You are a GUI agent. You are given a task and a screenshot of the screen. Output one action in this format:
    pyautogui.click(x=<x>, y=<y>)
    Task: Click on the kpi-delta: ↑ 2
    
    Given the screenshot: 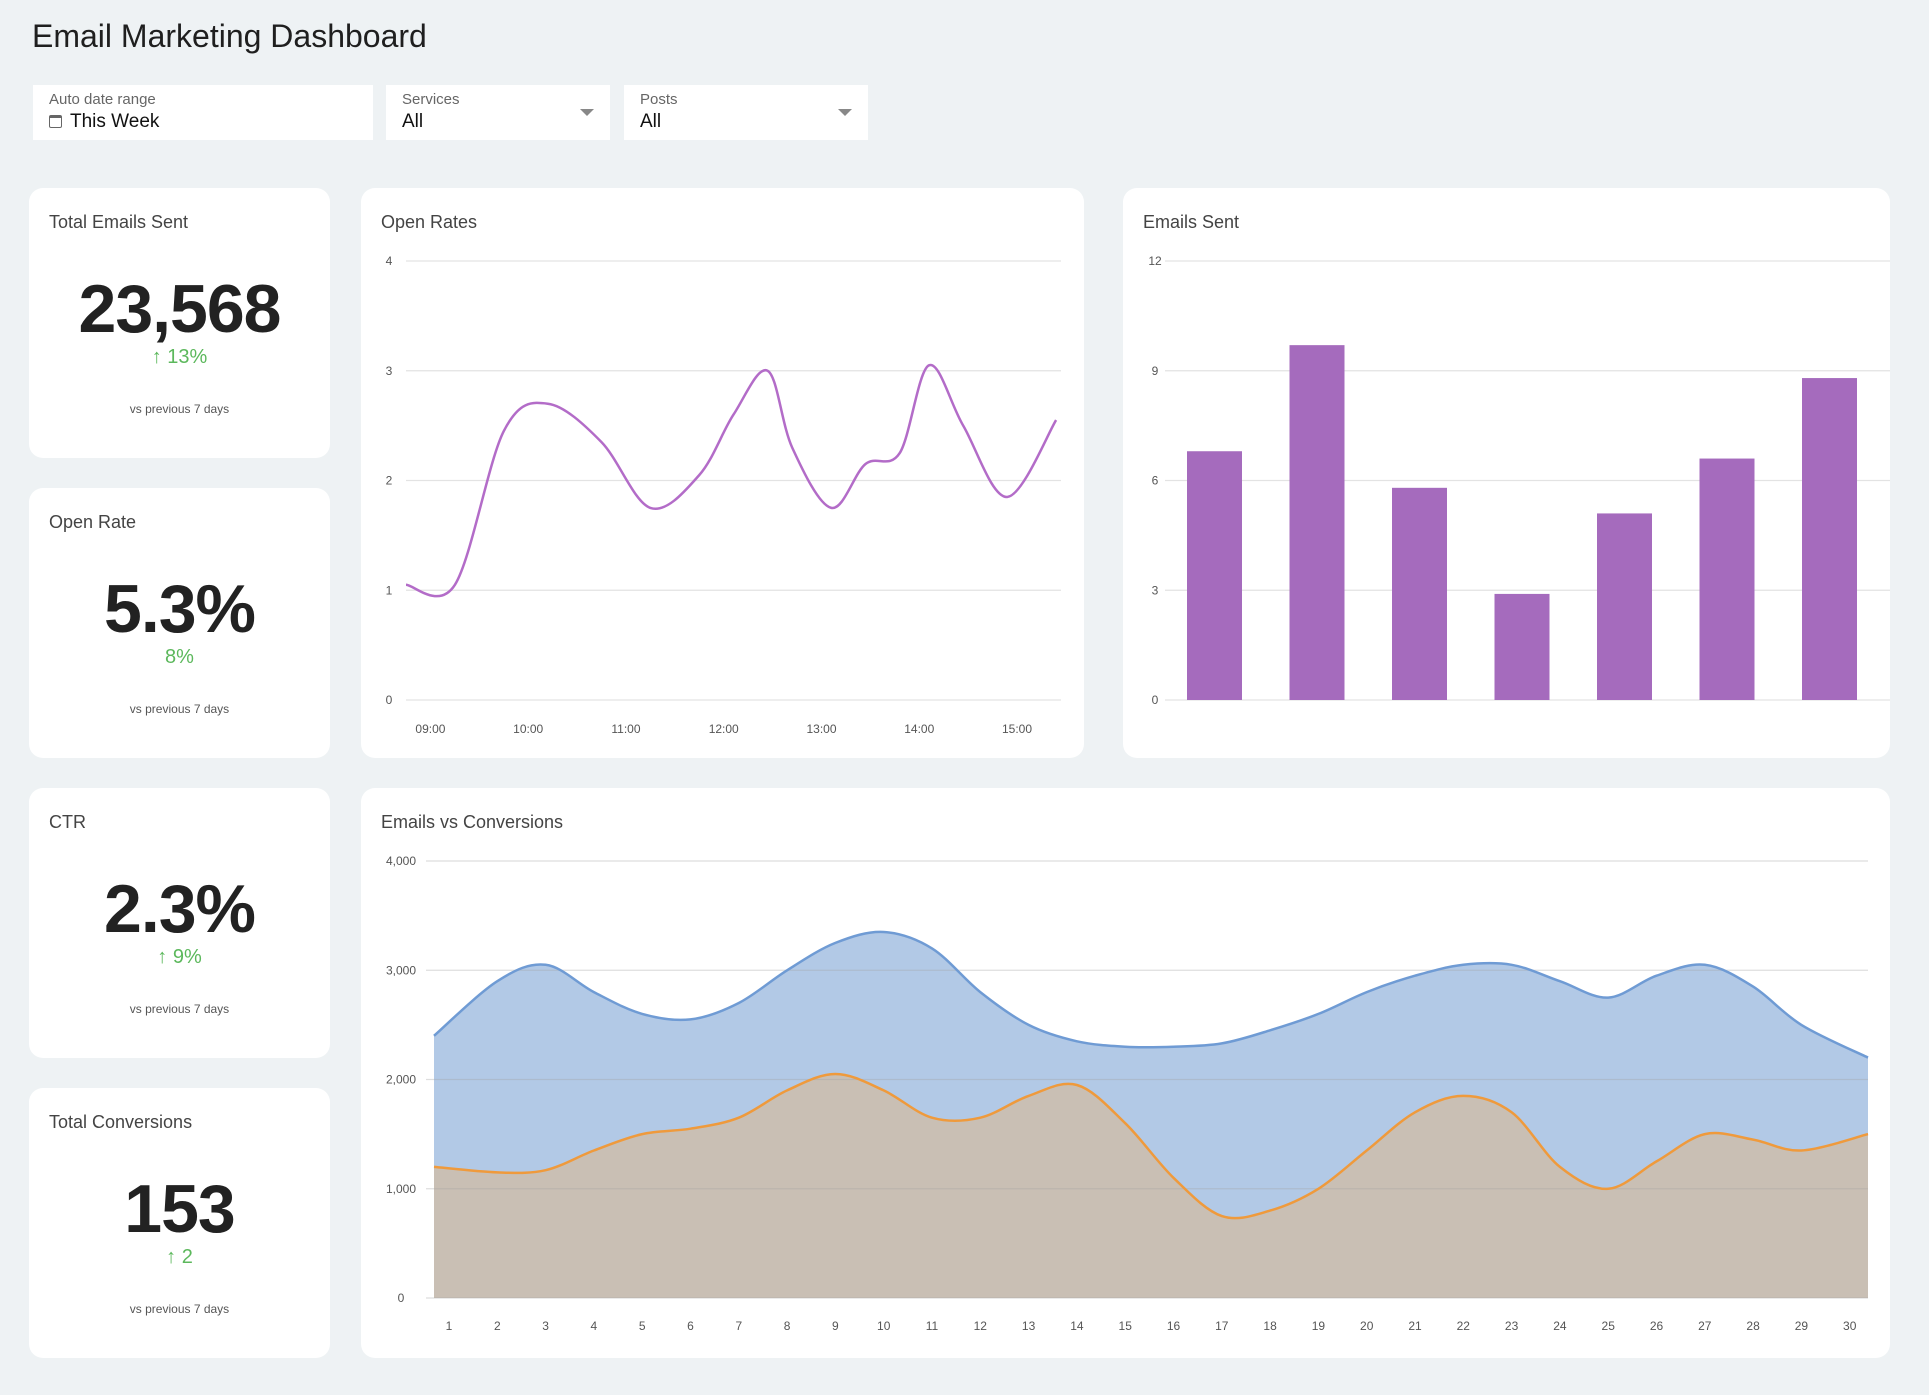 What is the action you would take?
    pyautogui.click(x=179, y=1257)
    